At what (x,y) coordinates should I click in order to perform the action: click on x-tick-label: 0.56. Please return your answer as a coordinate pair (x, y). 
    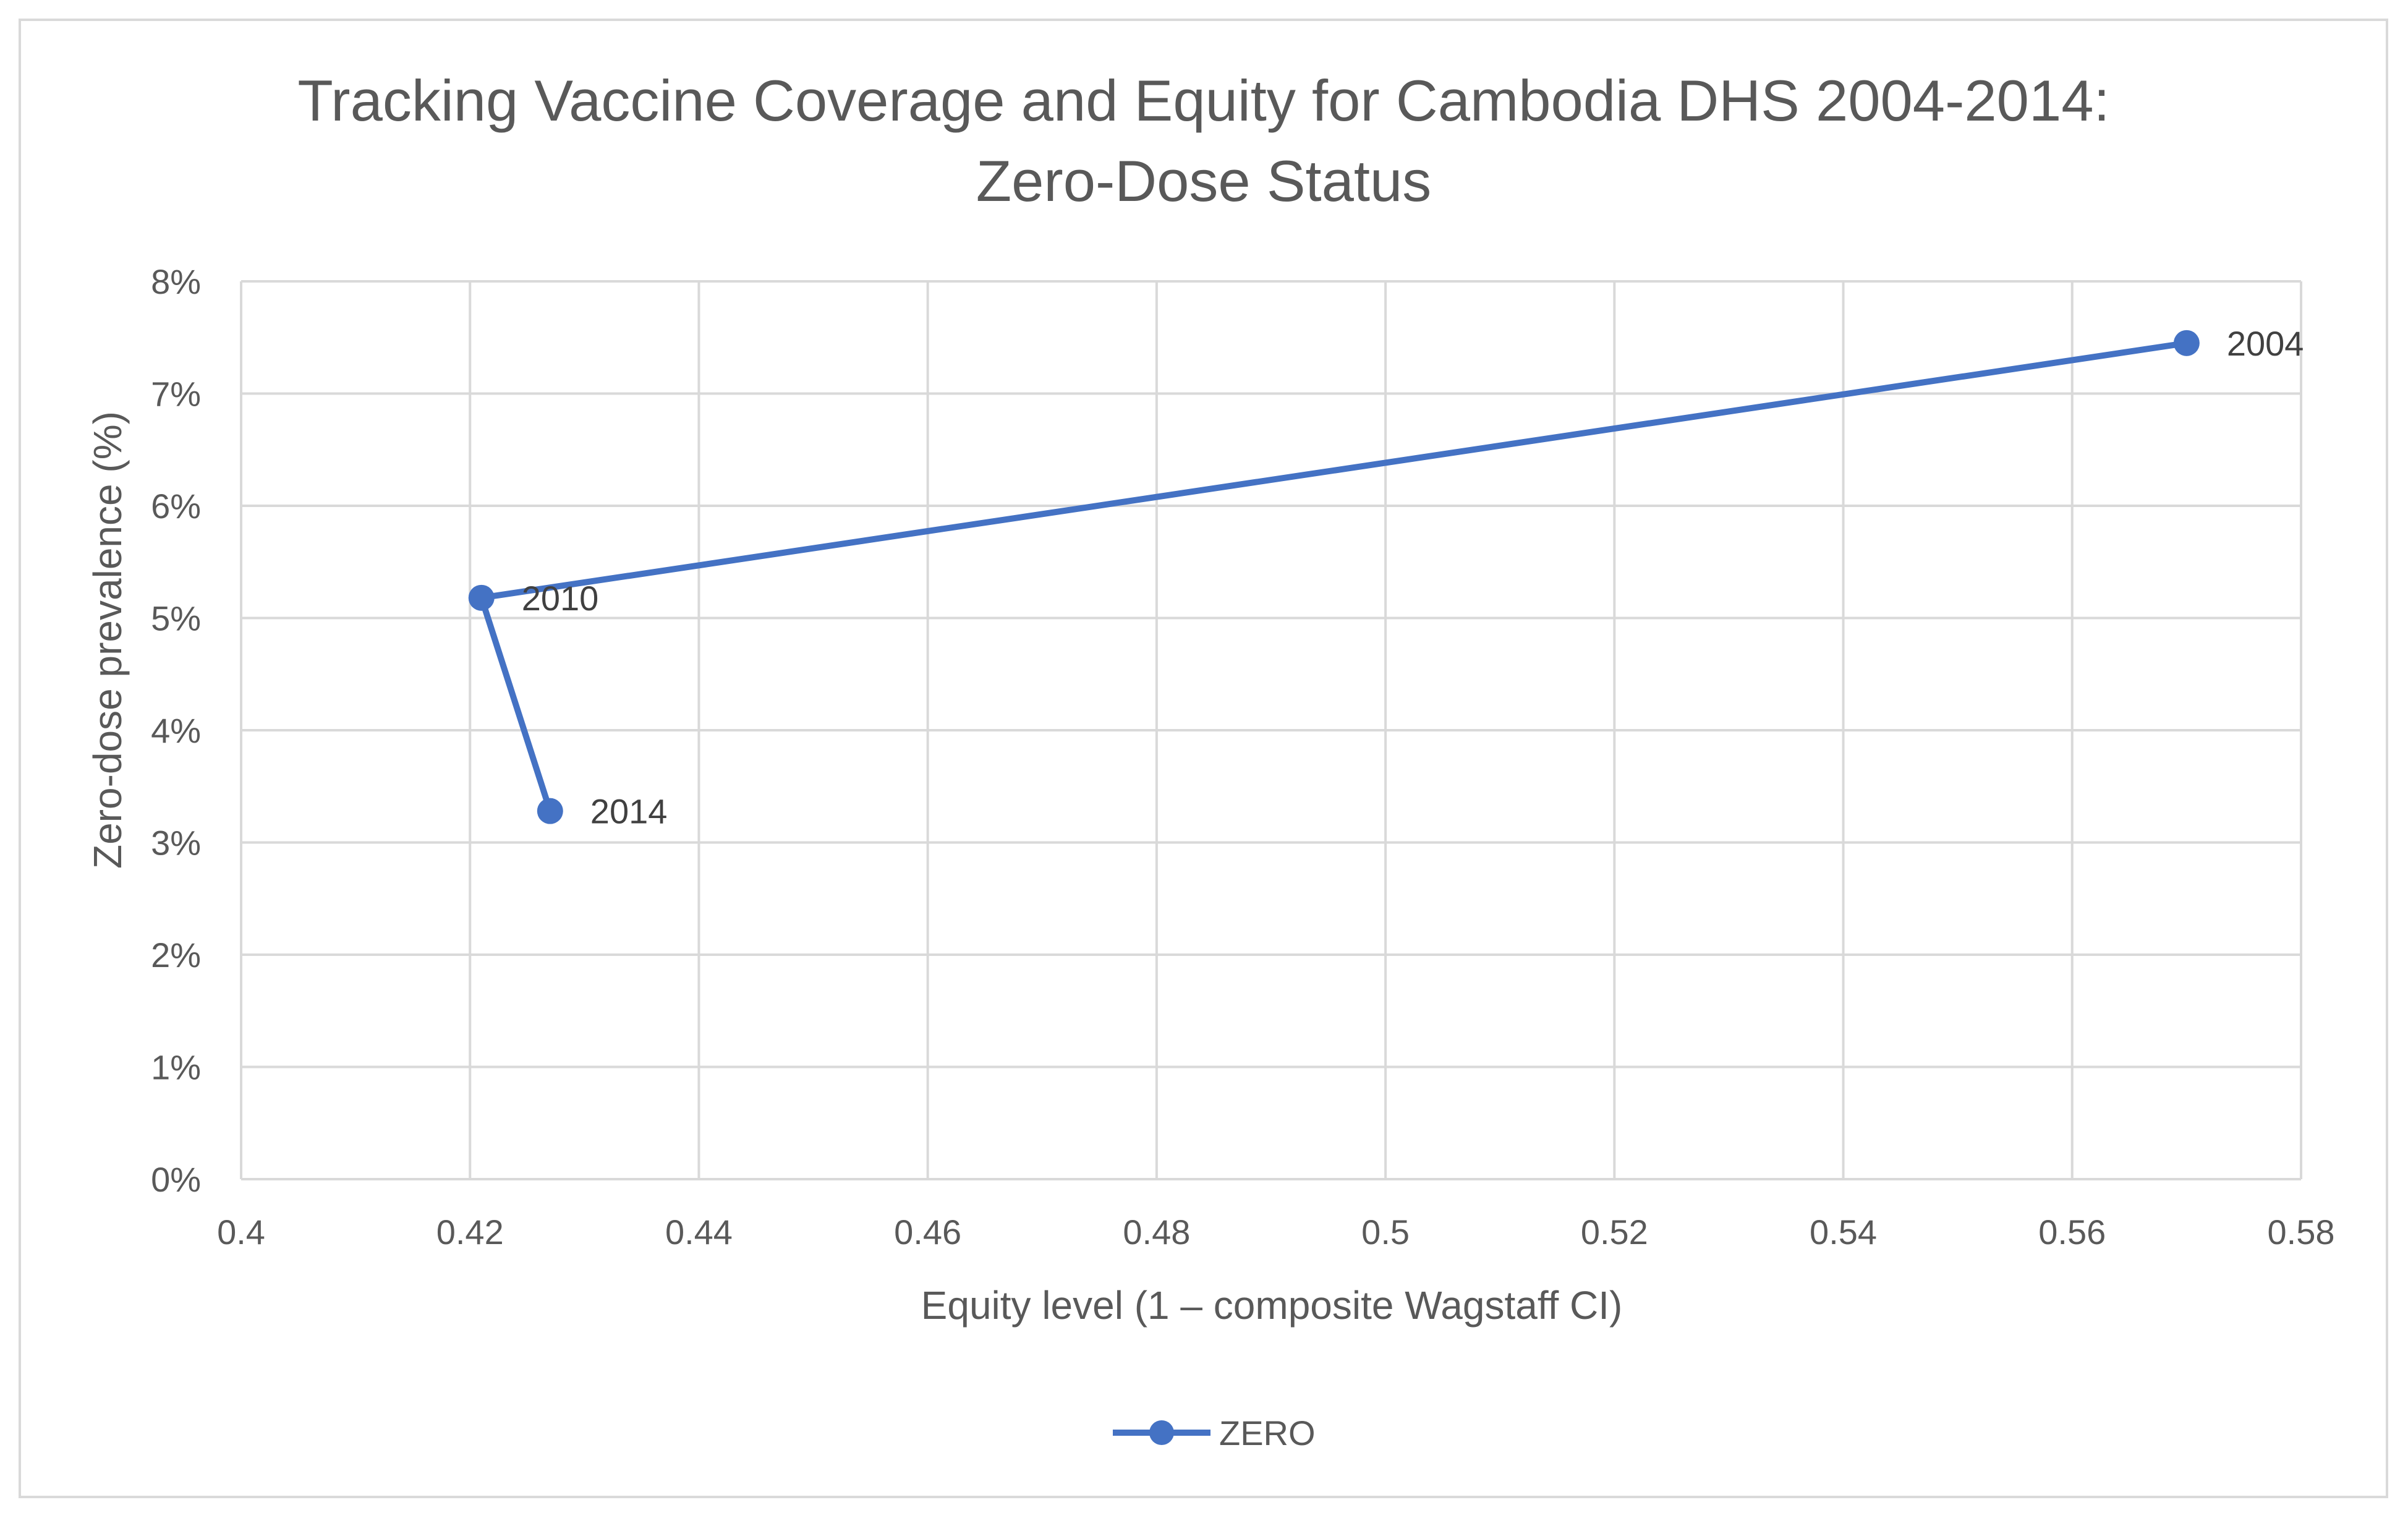
    Looking at the image, I should click on (2072, 1232).